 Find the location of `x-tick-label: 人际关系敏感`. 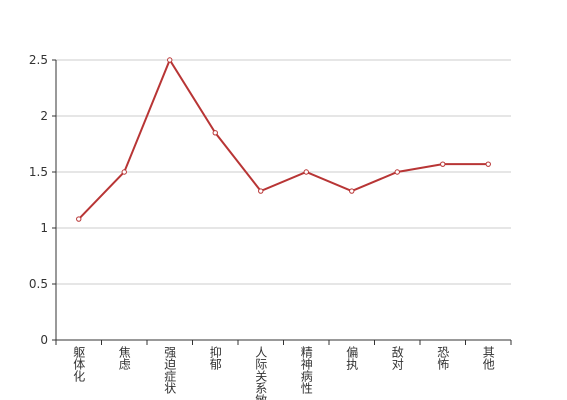

x-tick-label: 人际关系敏感 is located at coordinates (261, 373).